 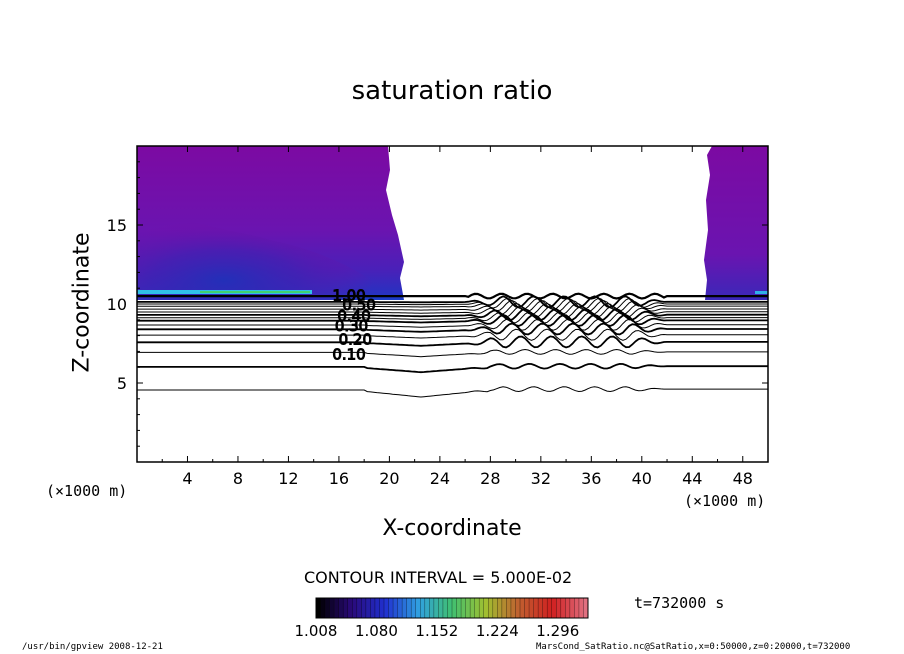 I want to click on fill-region-right, so click(x=736, y=223).